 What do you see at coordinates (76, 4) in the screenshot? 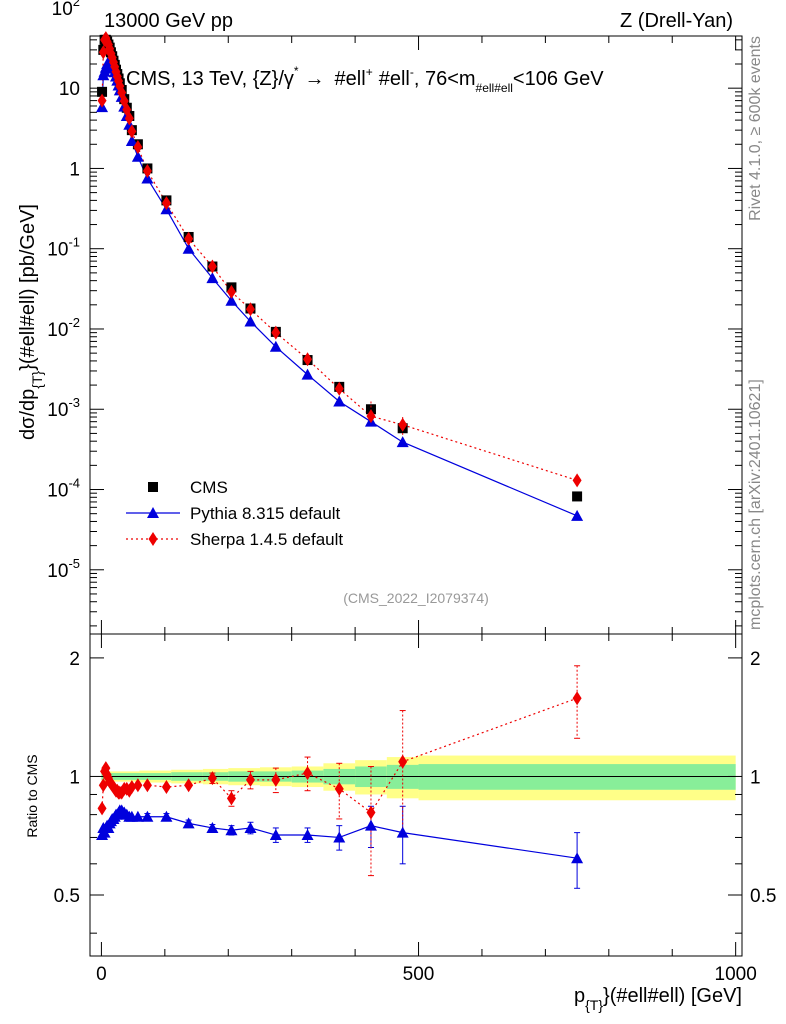
I see `y-tick-label-exp: 2` at bounding box center [76, 4].